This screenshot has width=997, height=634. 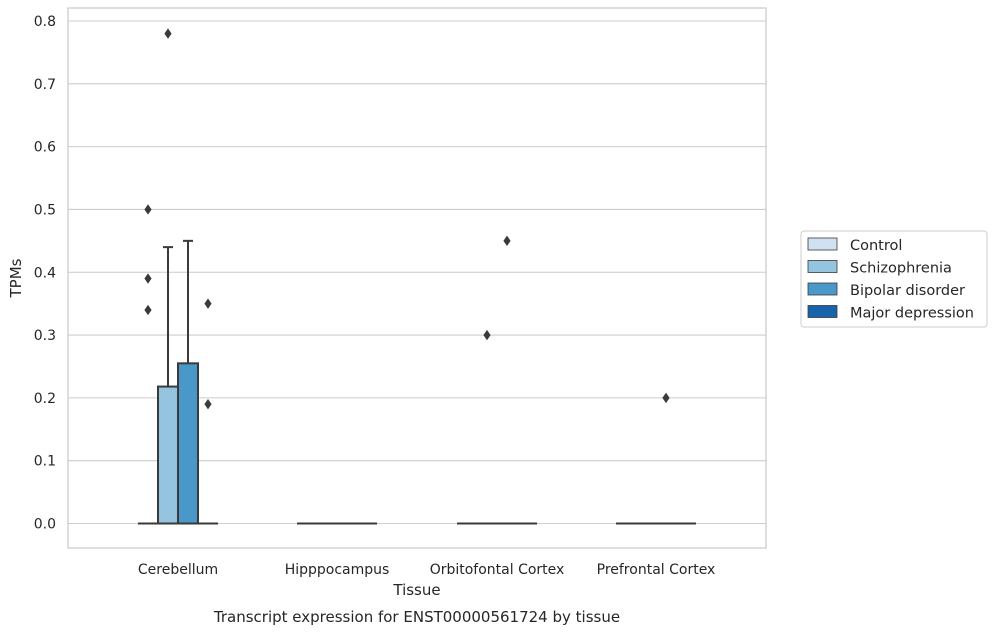 What do you see at coordinates (45, 148) in the screenshot?
I see `y-tick-label: 0.6` at bounding box center [45, 148].